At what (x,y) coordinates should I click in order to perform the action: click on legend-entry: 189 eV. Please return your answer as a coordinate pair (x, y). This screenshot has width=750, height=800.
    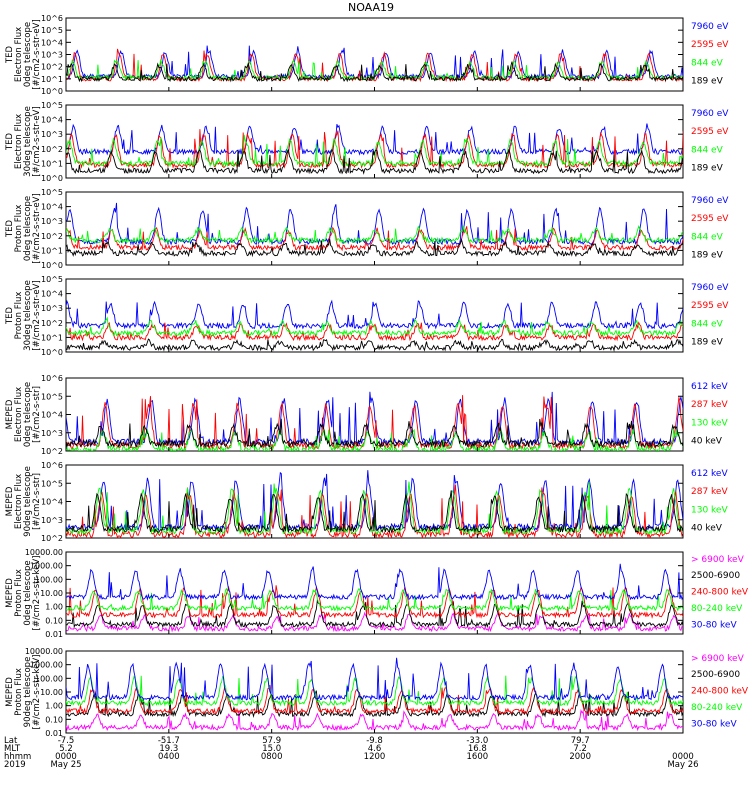
    Looking at the image, I should click on (707, 82).